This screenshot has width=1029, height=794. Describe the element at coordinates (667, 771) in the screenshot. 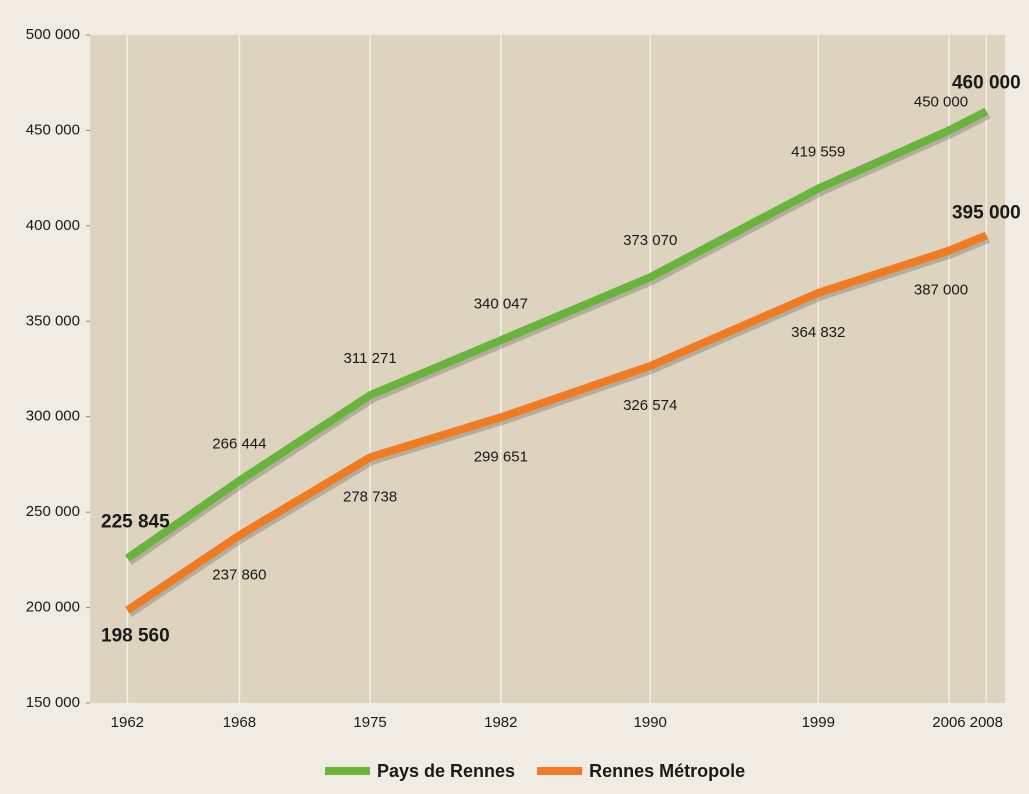

I see `legend-label: Rennes Métropole` at that location.